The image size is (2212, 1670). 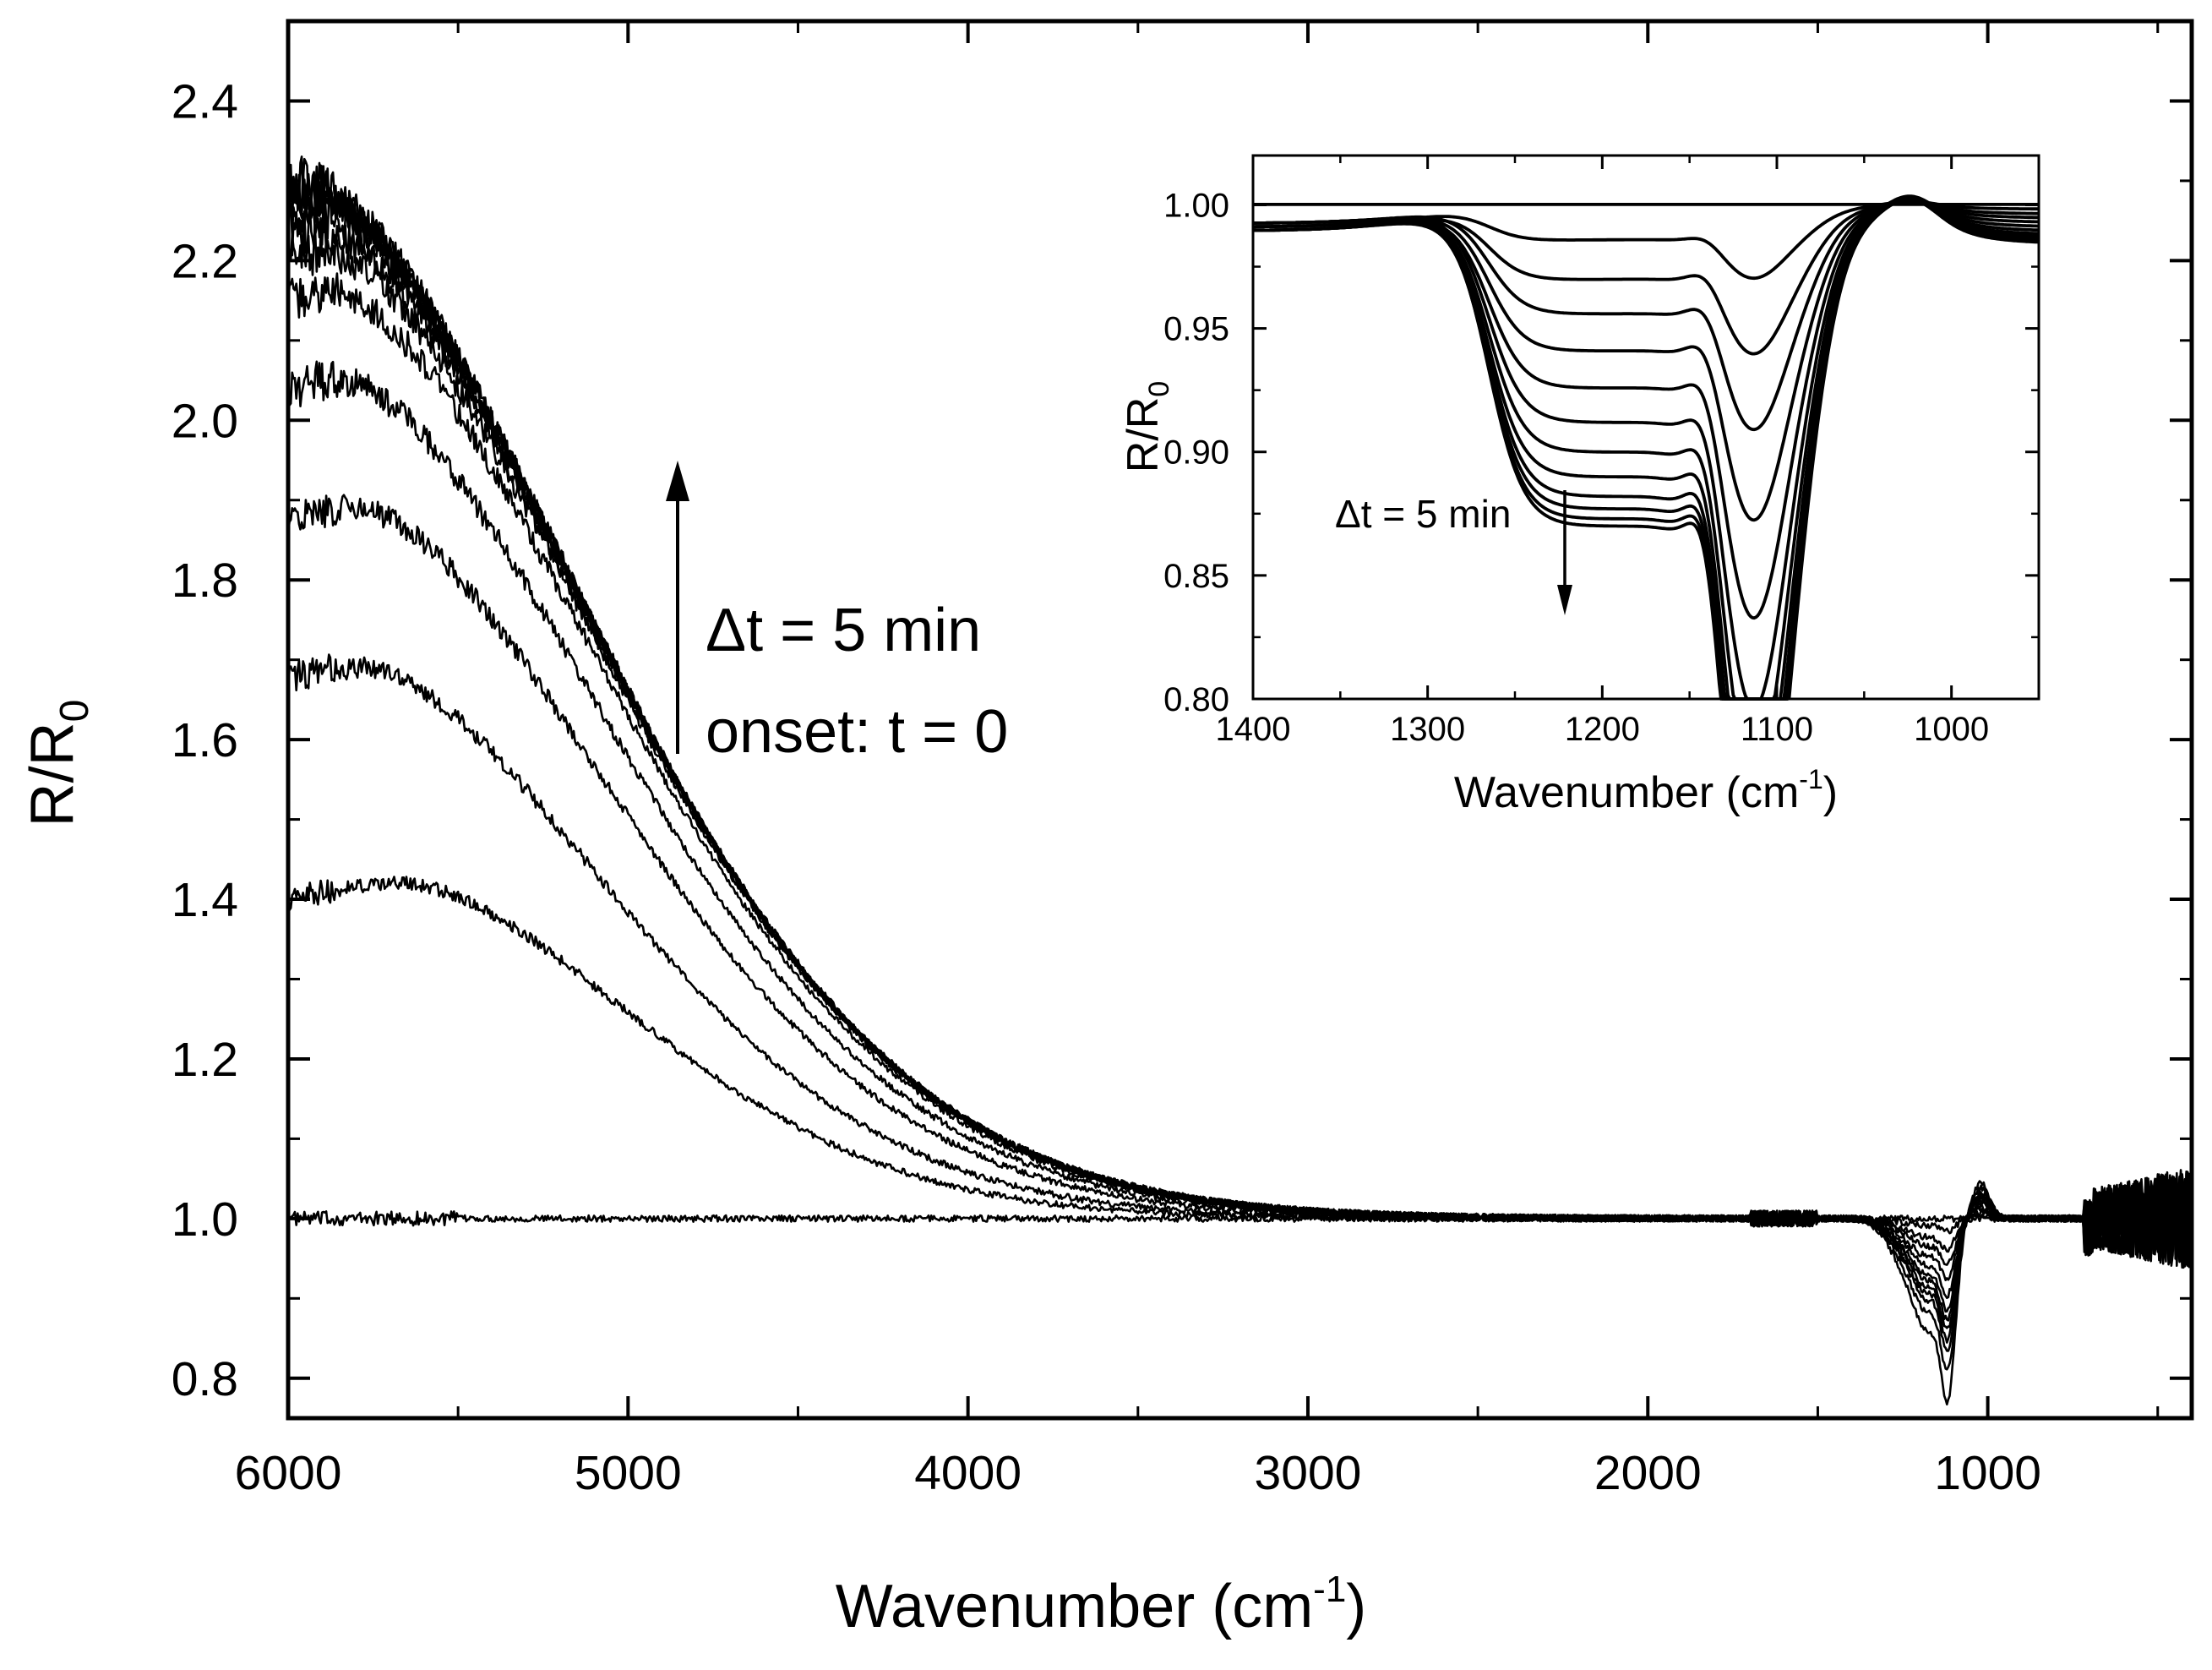 What do you see at coordinates (1777, 729) in the screenshot?
I see `inset-x-tick-label: 1100` at bounding box center [1777, 729].